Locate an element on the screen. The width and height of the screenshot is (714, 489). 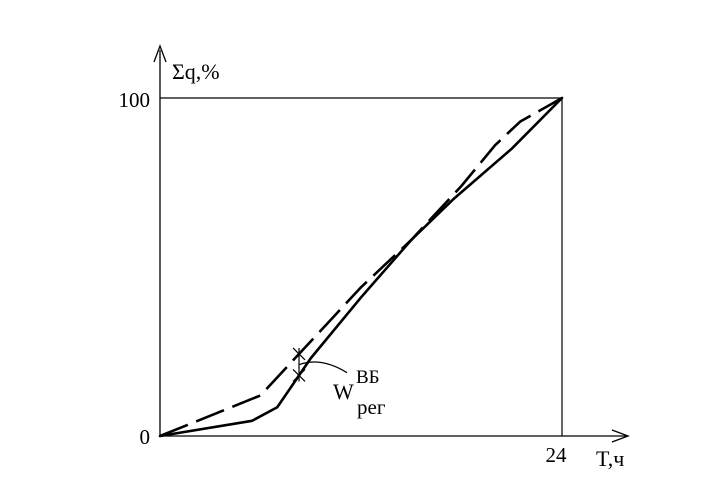
x-axis-arrow is located at coordinates (620, 436).